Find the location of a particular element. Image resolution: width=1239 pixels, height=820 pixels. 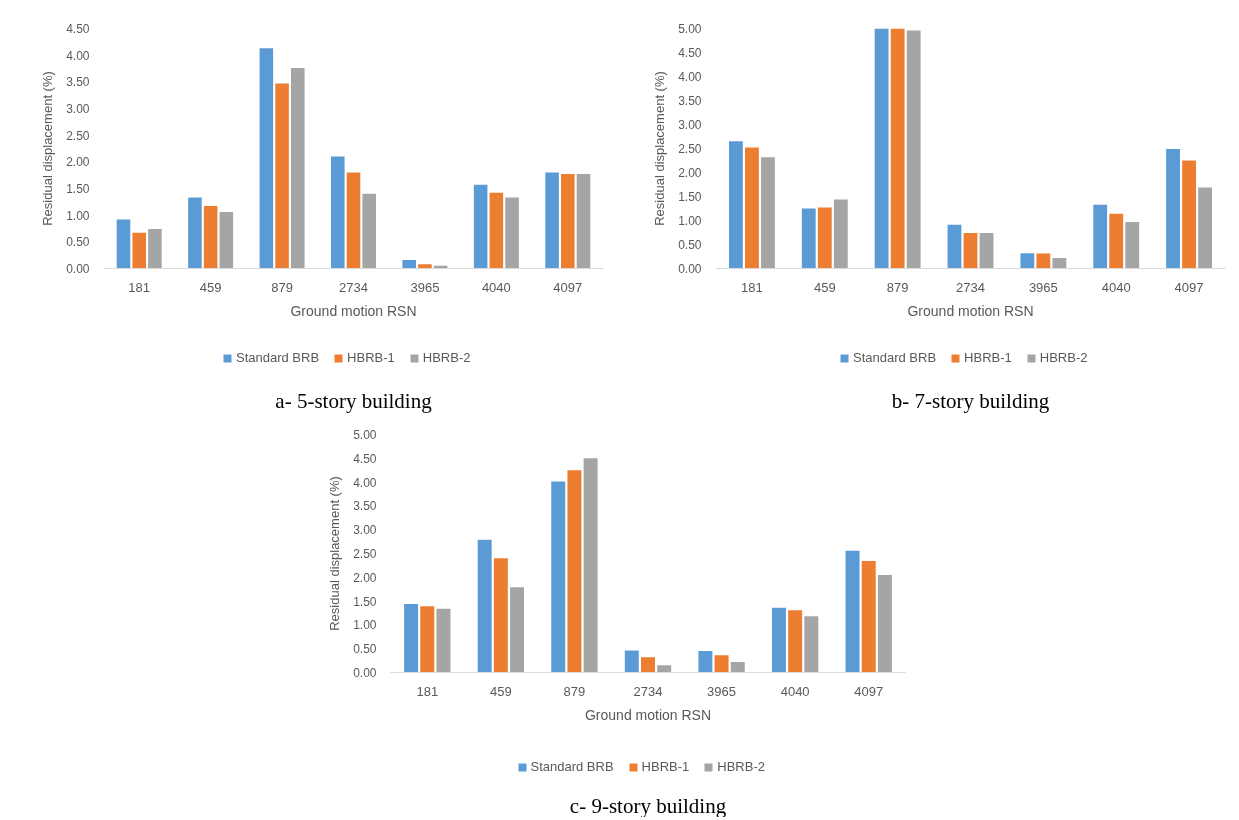

y-tick-label: 0.00 is located at coordinates (78, 269).